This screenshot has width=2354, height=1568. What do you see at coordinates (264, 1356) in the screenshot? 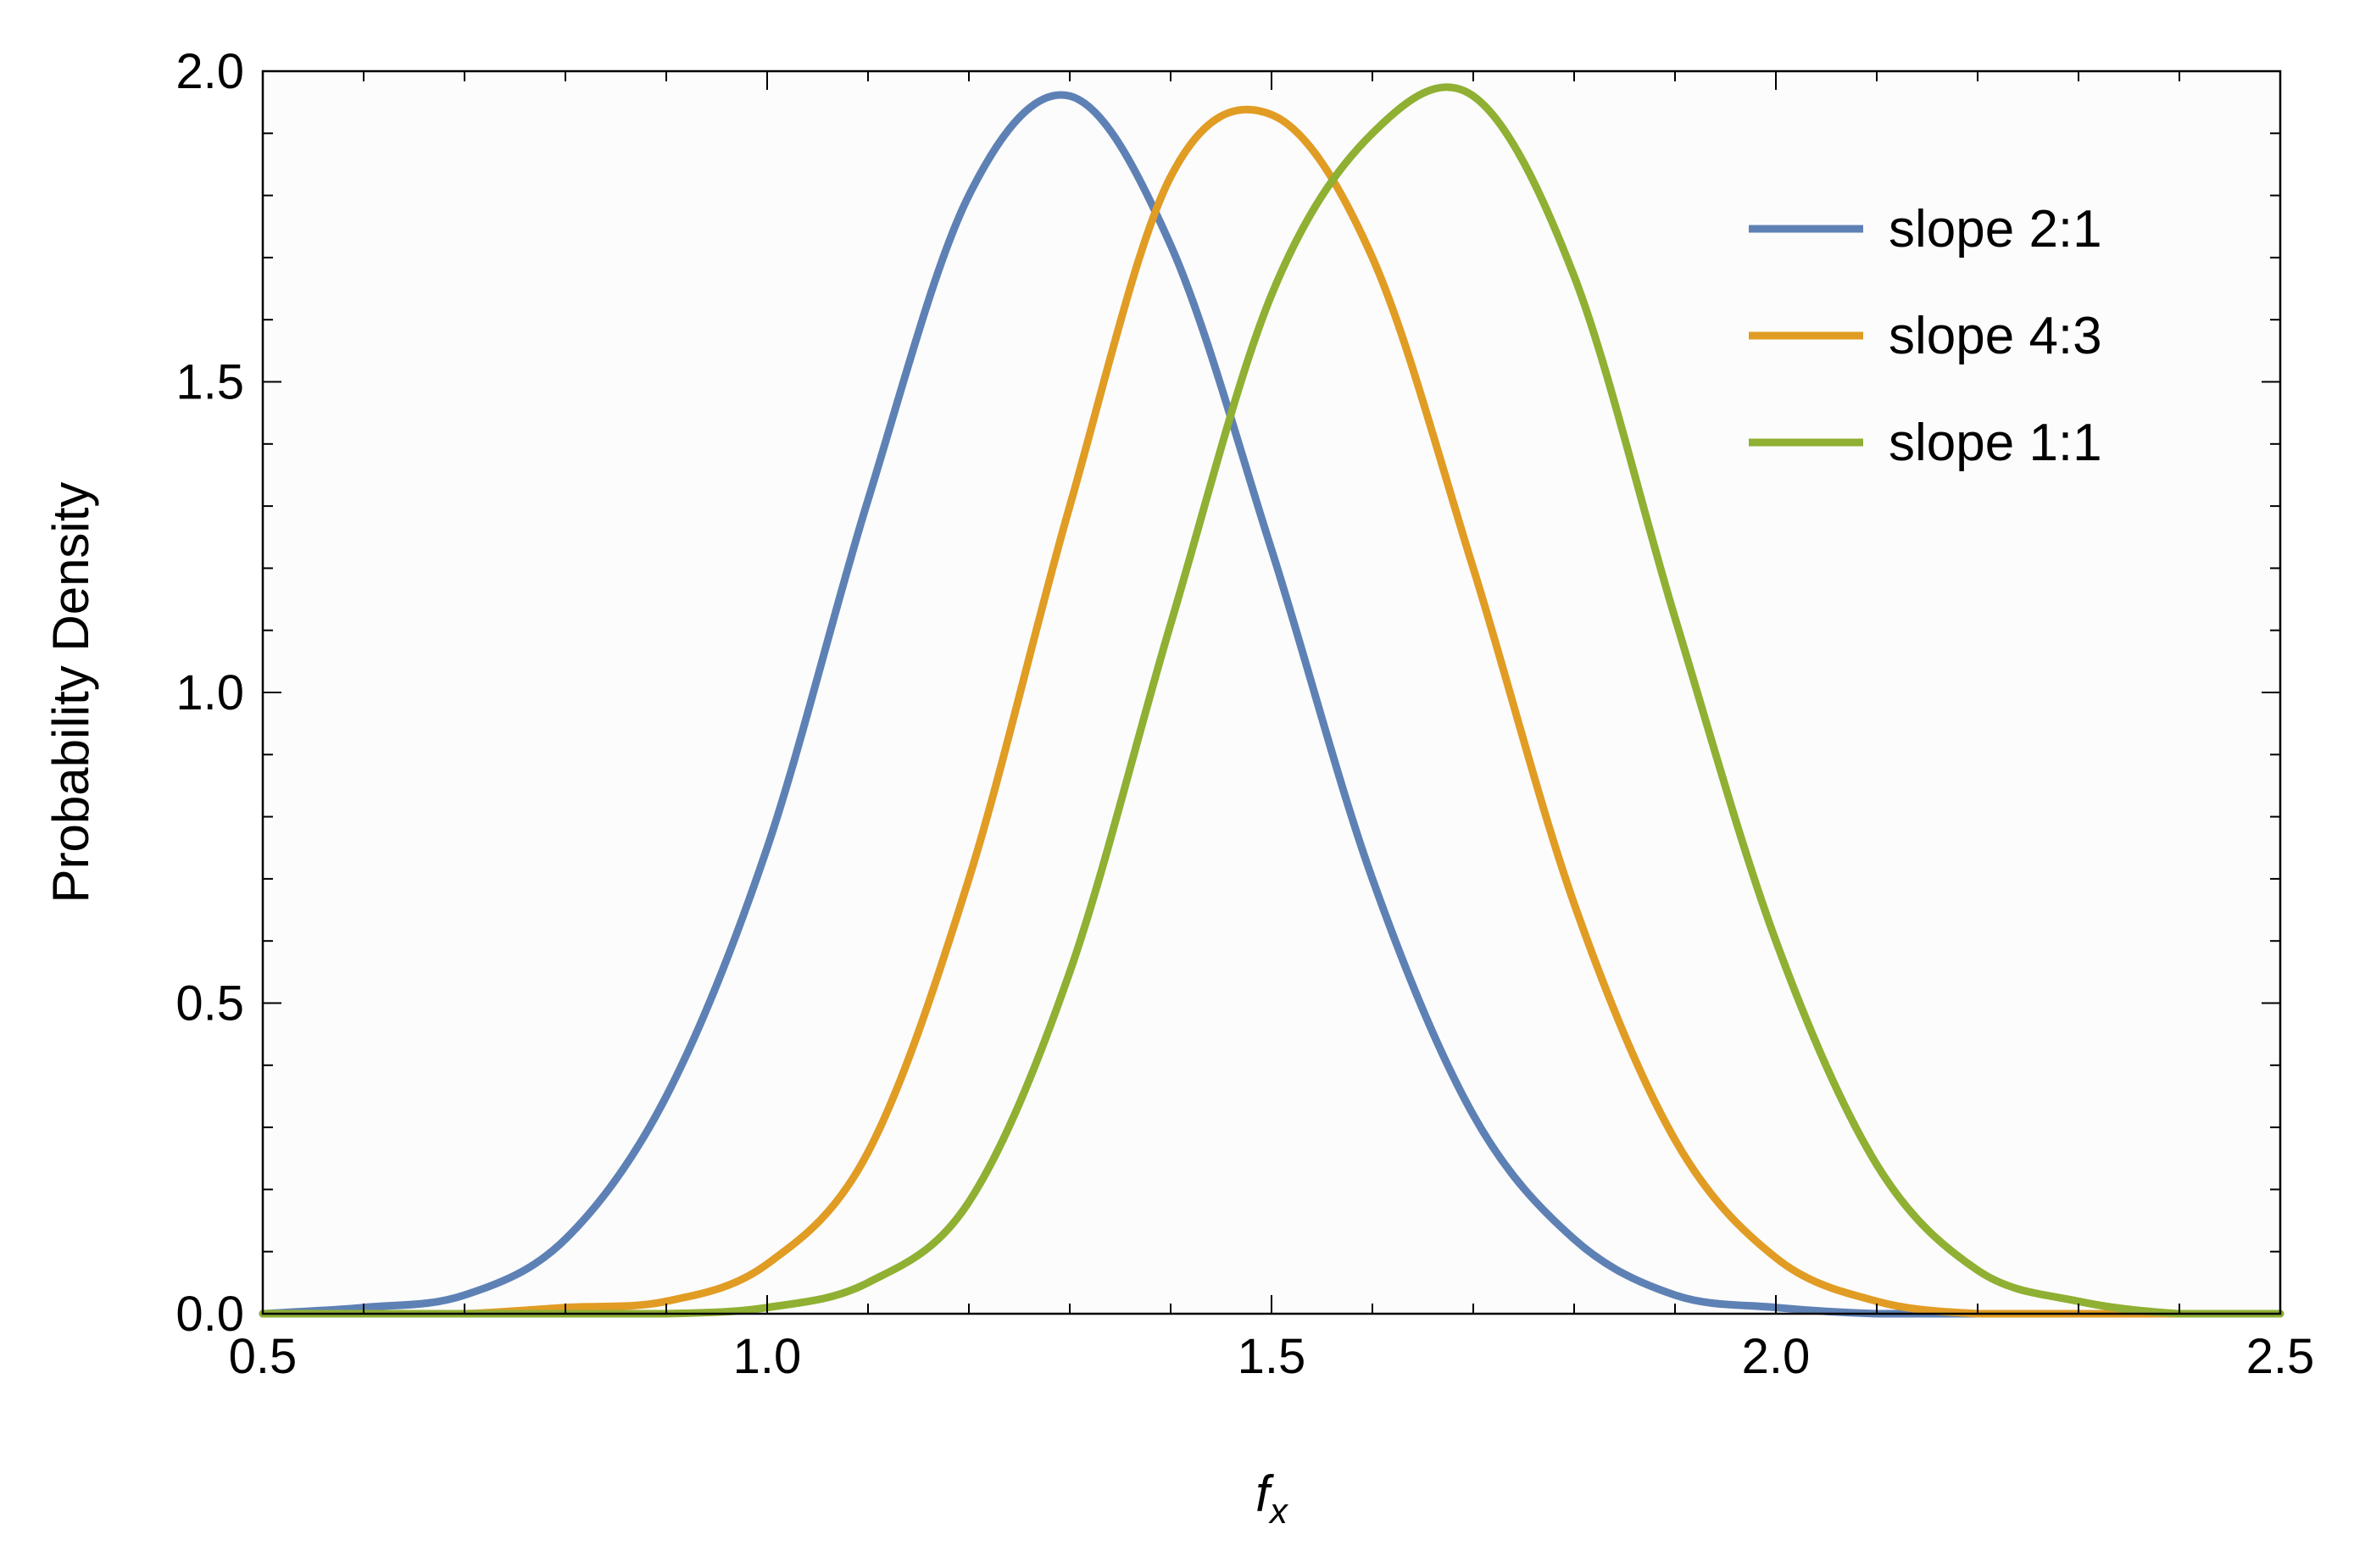
I see `x-tick-label: 0.5` at bounding box center [264, 1356].